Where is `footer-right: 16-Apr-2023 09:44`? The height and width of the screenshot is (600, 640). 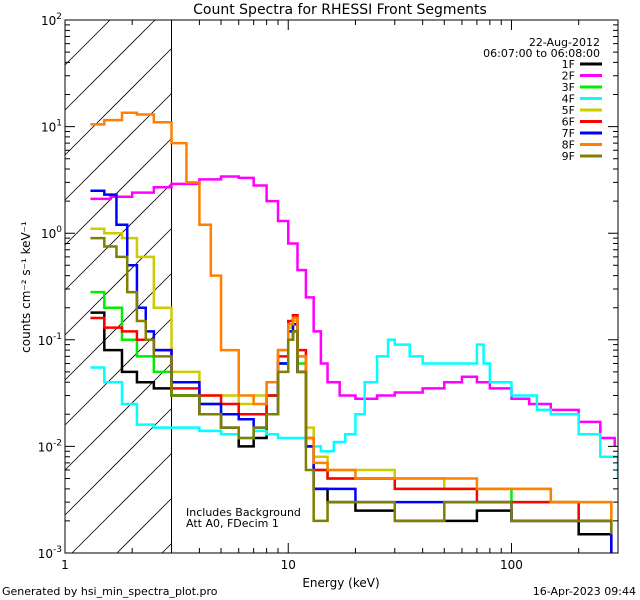 footer-right: 16-Apr-2023 09:44 is located at coordinates (584, 591).